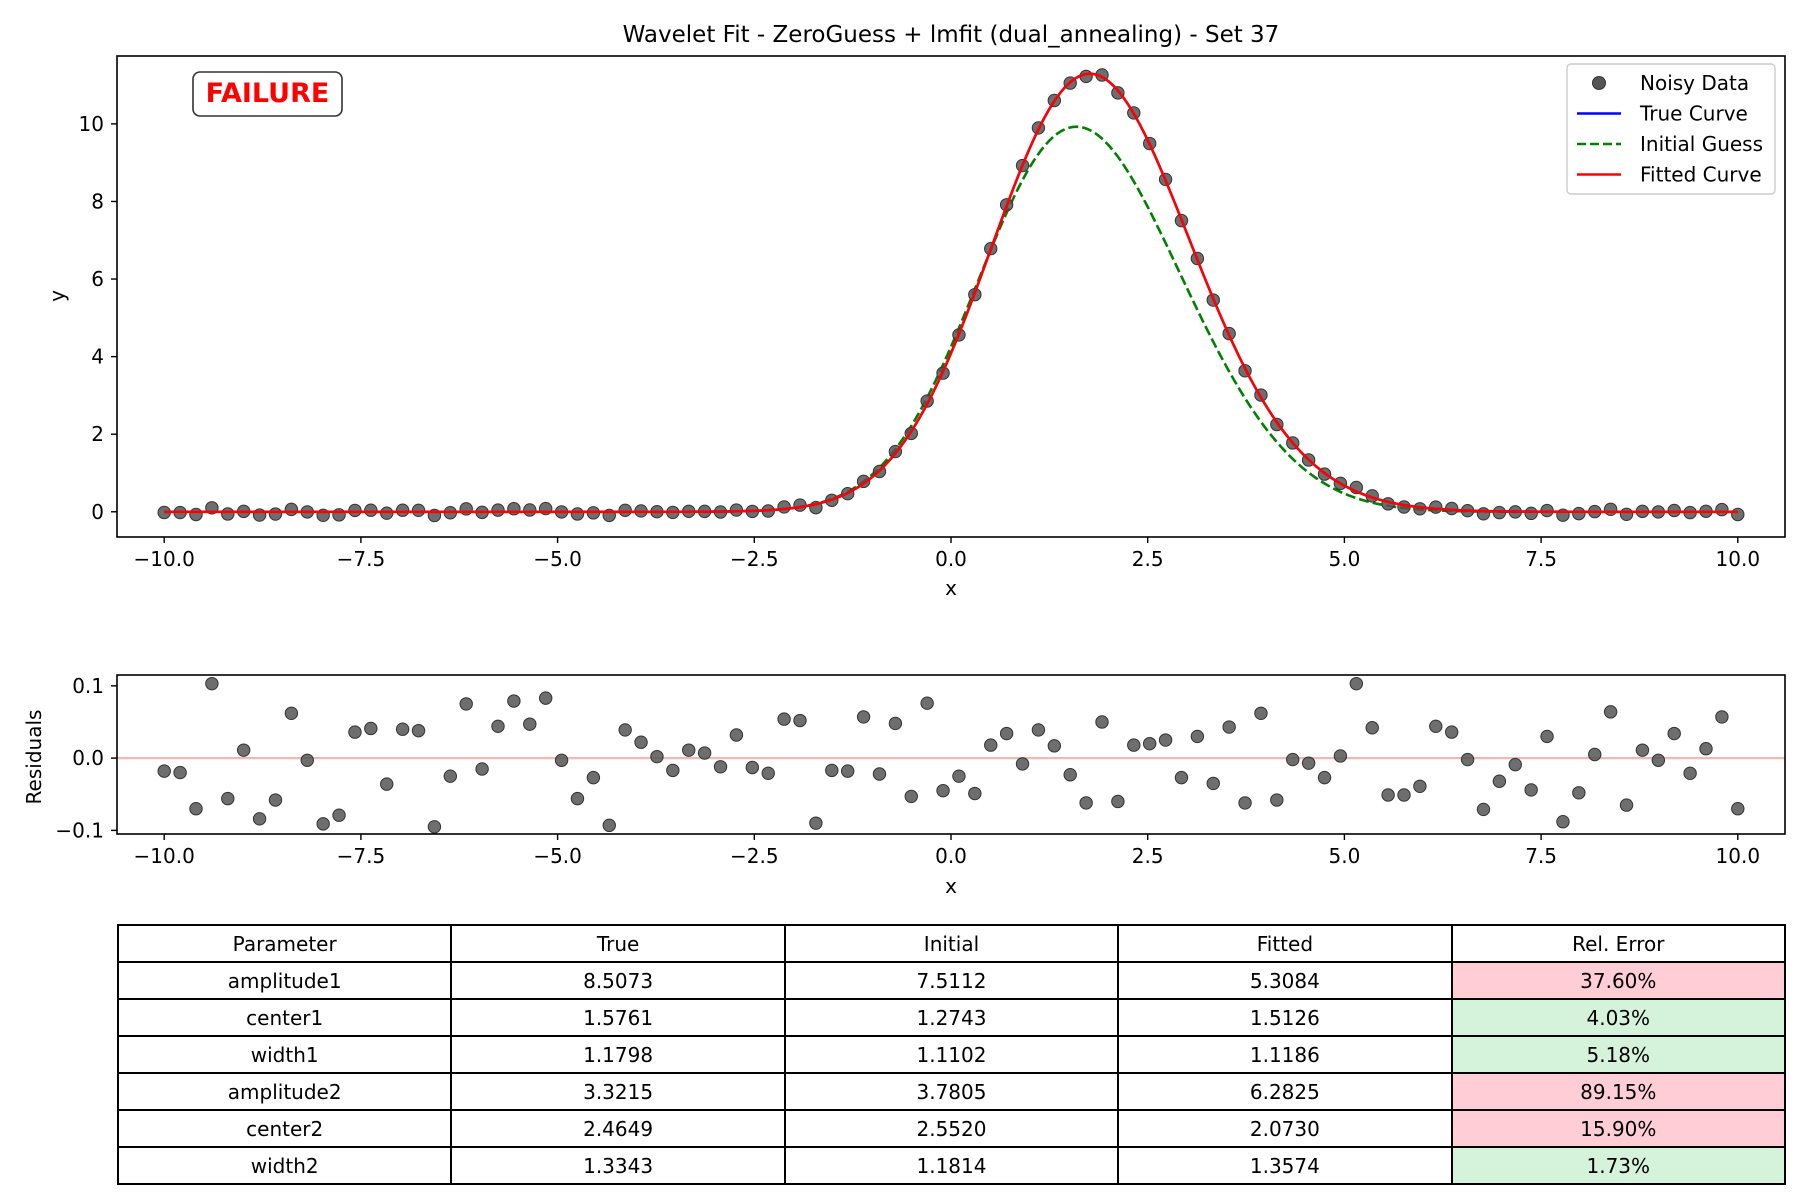 Image resolution: width=1800 pixels, height=1200 pixels. Describe the element at coordinates (754, 559) in the screenshot. I see `x-tick-label: −2.5` at that location.